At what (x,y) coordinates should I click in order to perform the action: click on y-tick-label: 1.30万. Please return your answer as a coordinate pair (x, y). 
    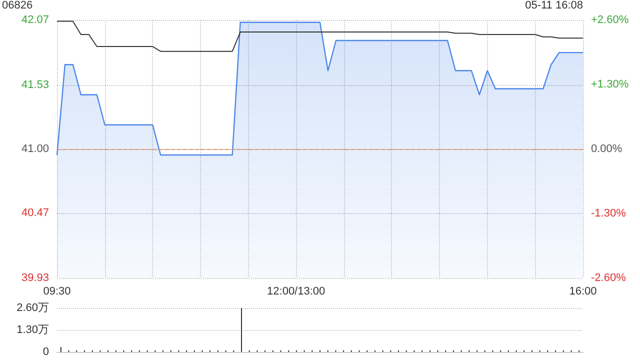
    Looking at the image, I should click on (32, 330).